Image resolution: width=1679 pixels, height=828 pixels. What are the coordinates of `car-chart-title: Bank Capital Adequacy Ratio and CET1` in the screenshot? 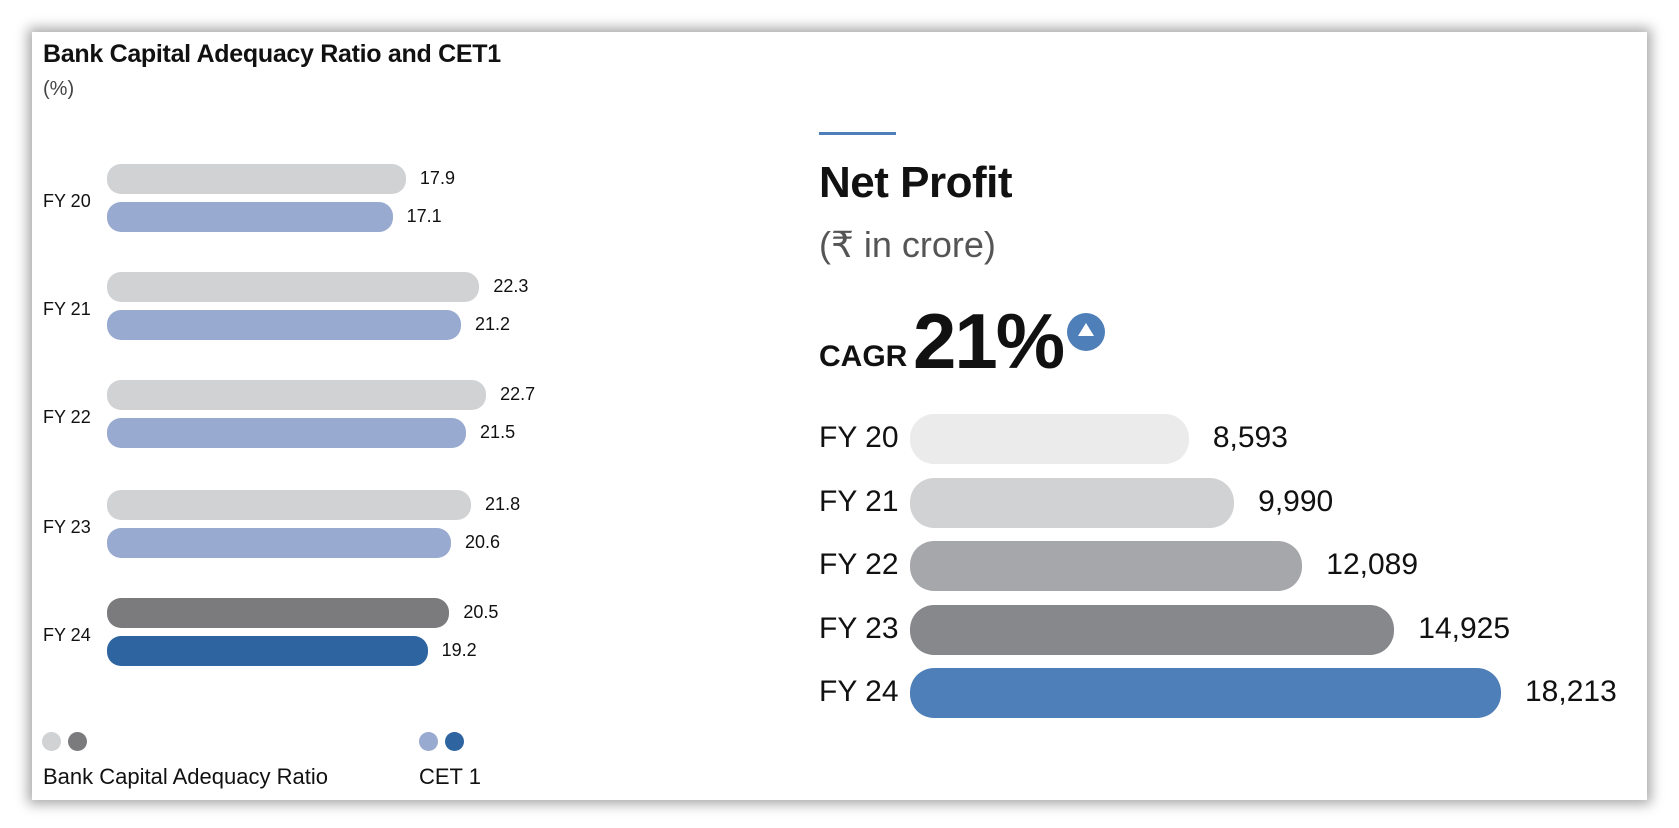 It's located at (272, 54).